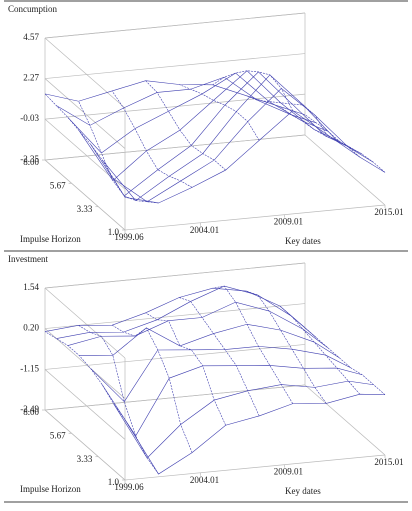 Image resolution: width=412 pixels, height=511 pixels. Describe the element at coordinates (31, 37) in the screenshot. I see `z-tick-label: 4.57` at that location.